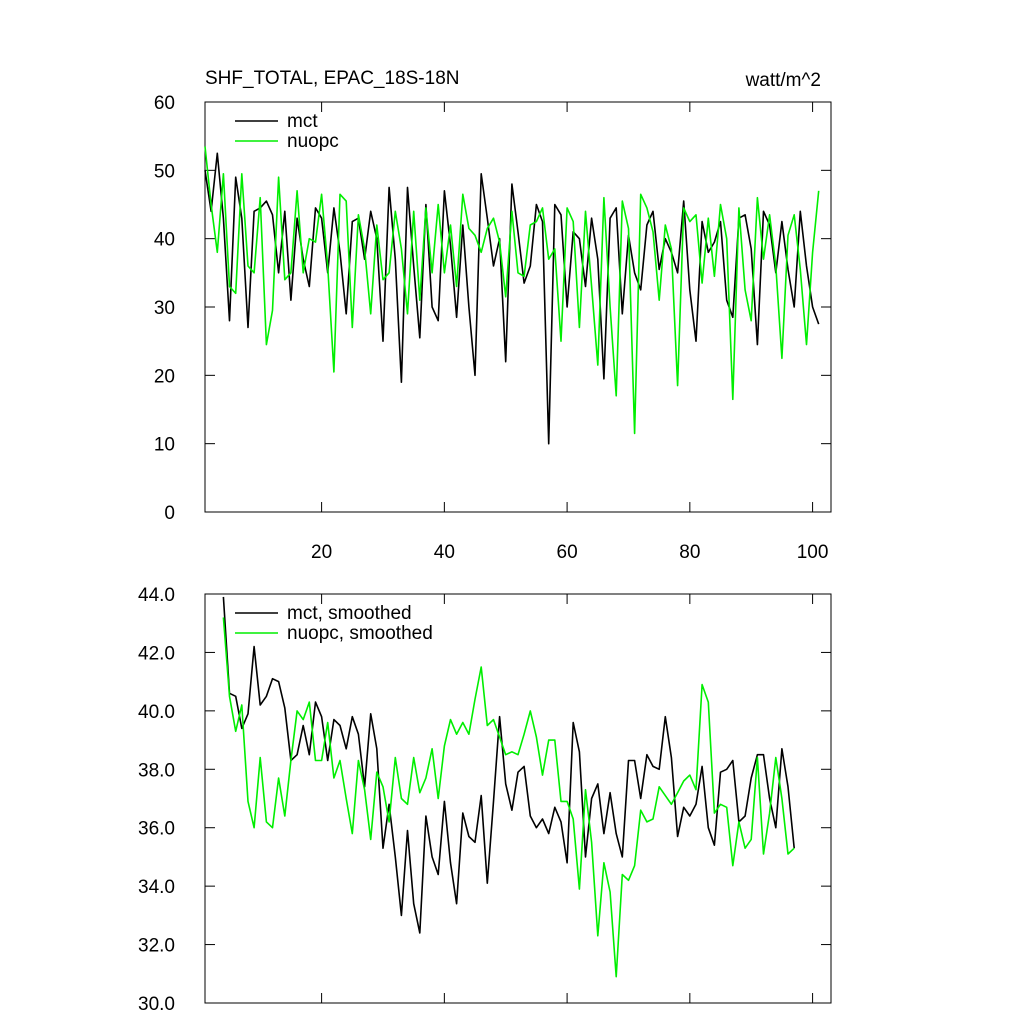 The image size is (1024, 1029). I want to click on y-tick-label: 44.0, so click(156, 595).